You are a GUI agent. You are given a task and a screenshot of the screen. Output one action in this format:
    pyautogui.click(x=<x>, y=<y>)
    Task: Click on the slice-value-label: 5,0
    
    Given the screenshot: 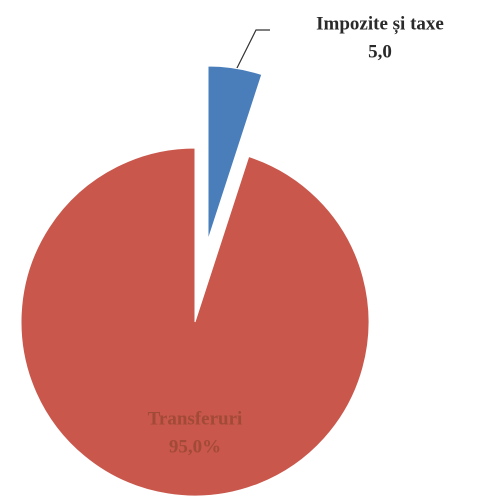 What is the action you would take?
    pyautogui.click(x=380, y=51)
    